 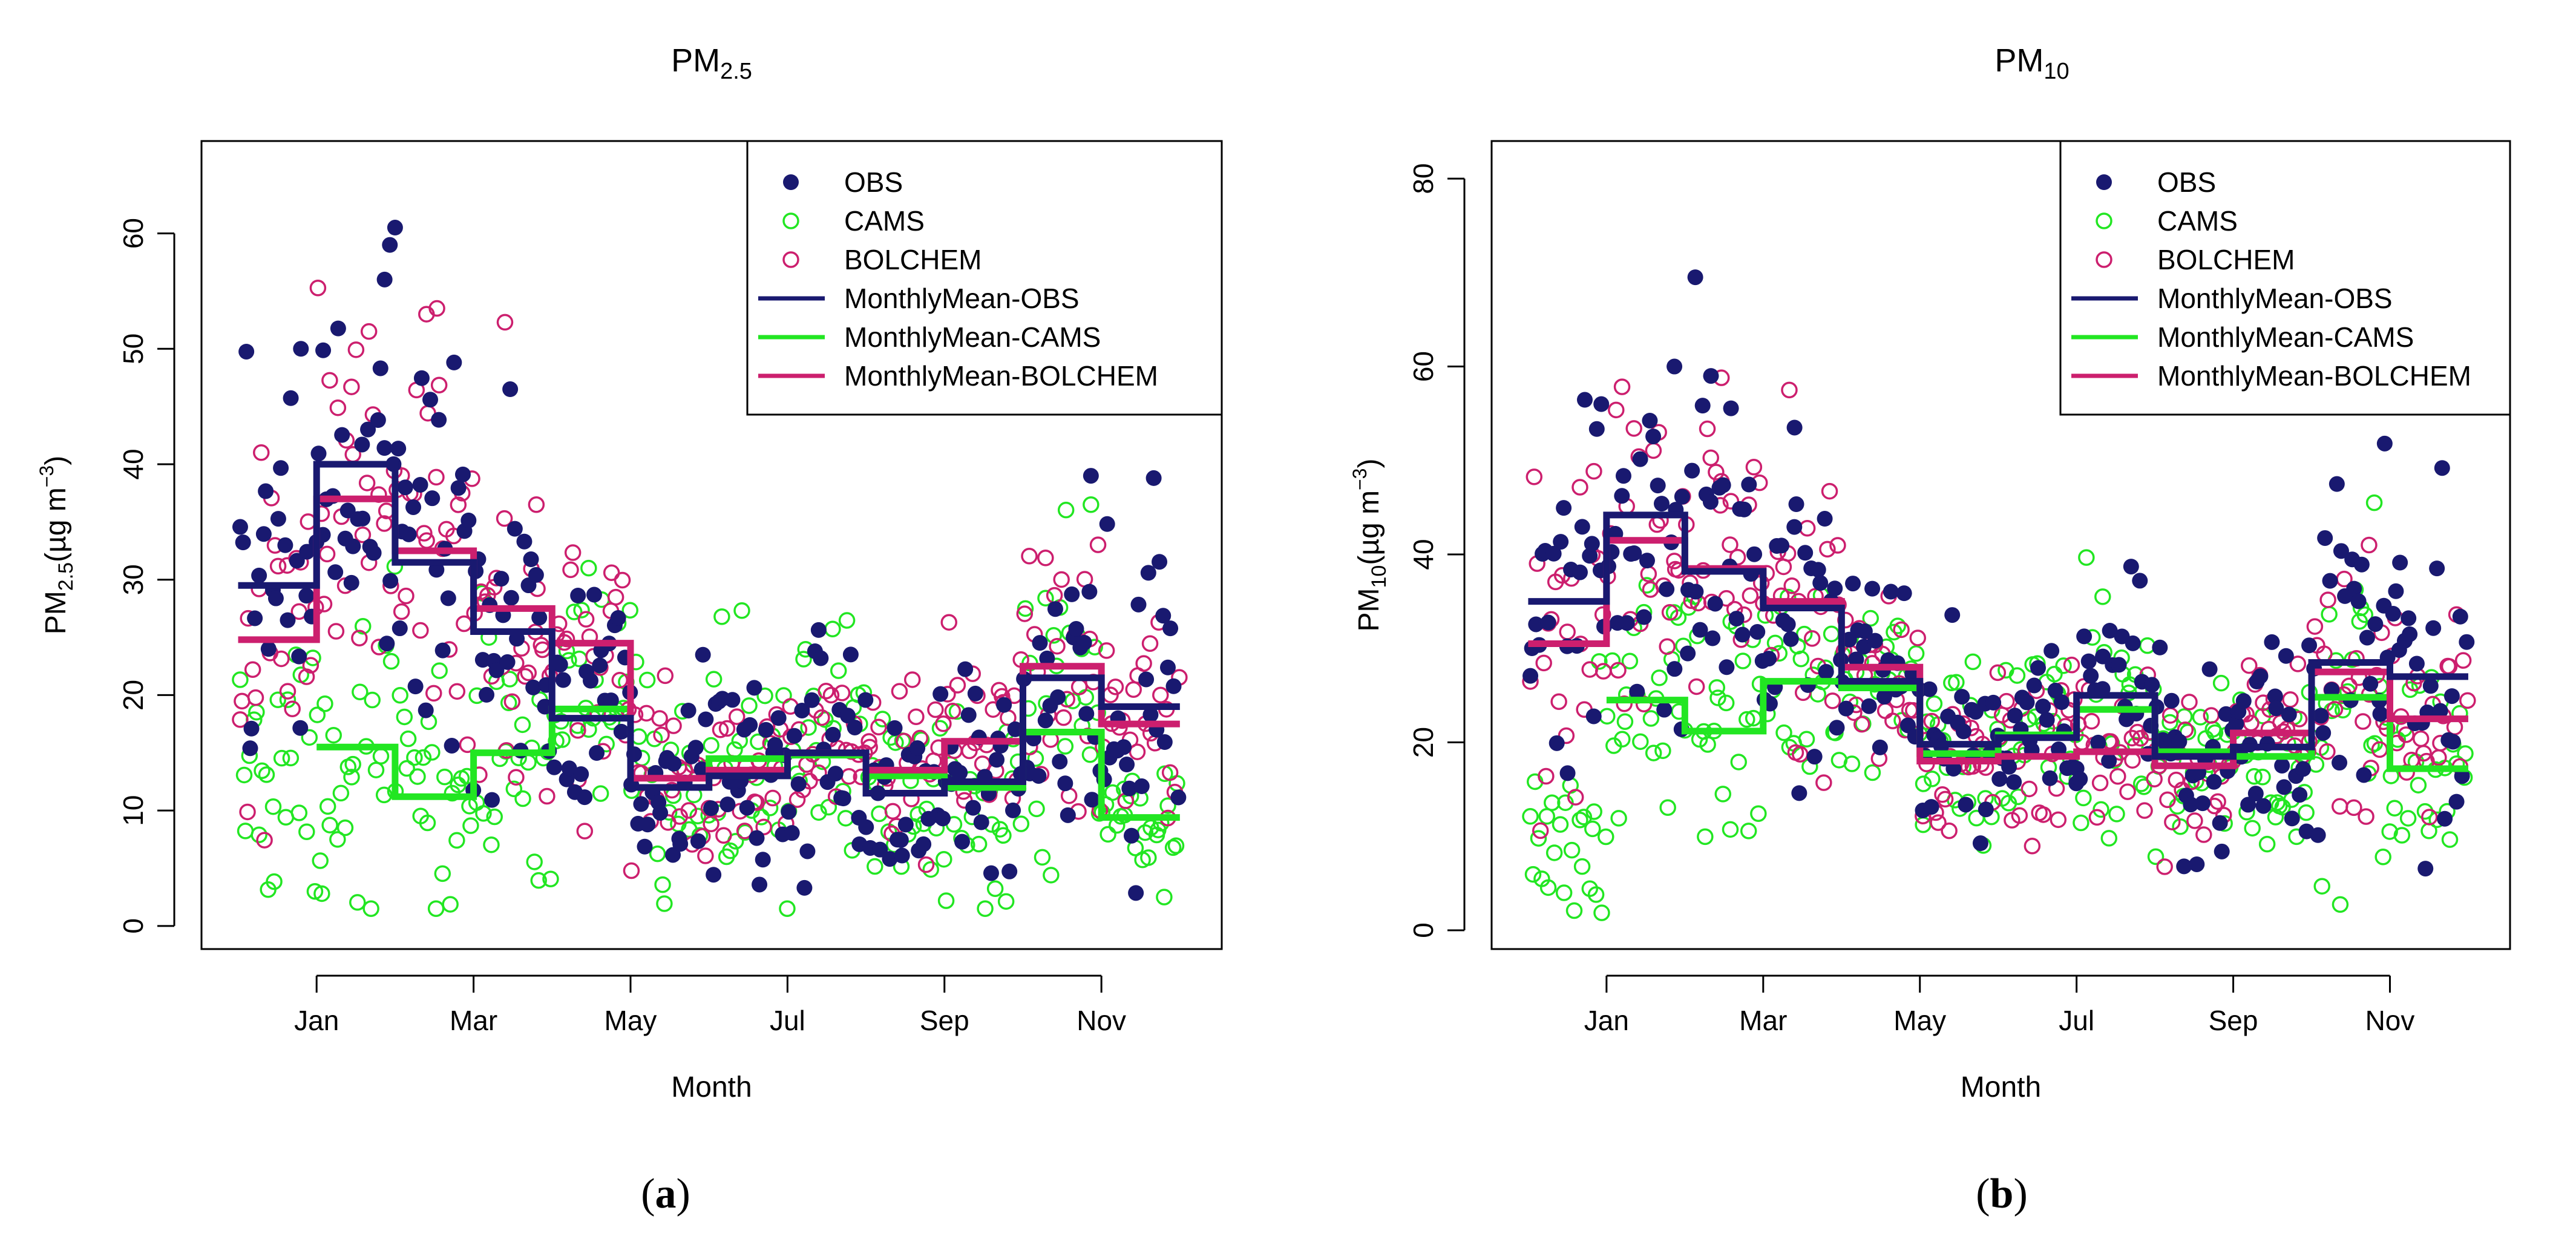 What do you see at coordinates (2104, 259) in the screenshot?
I see `legend-symbol-bolchem-point` at bounding box center [2104, 259].